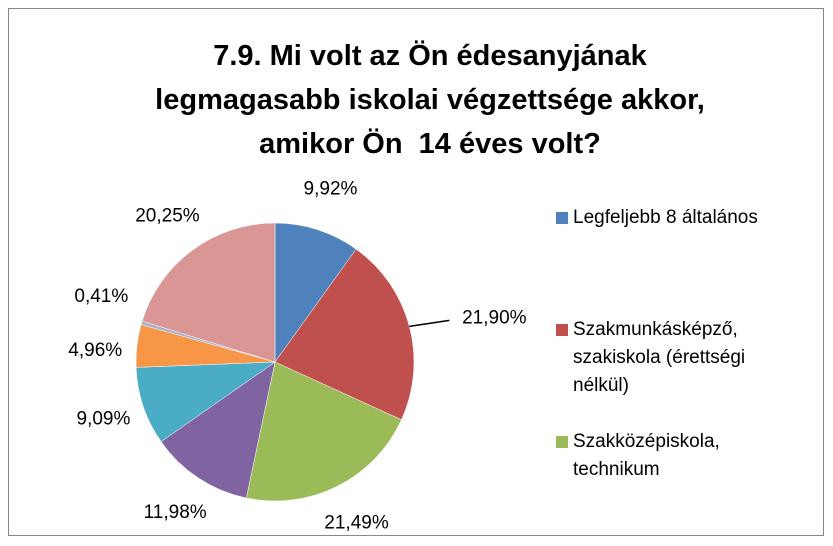 This screenshot has width=833, height=546. I want to click on data-label: 0,41%, so click(101, 296).